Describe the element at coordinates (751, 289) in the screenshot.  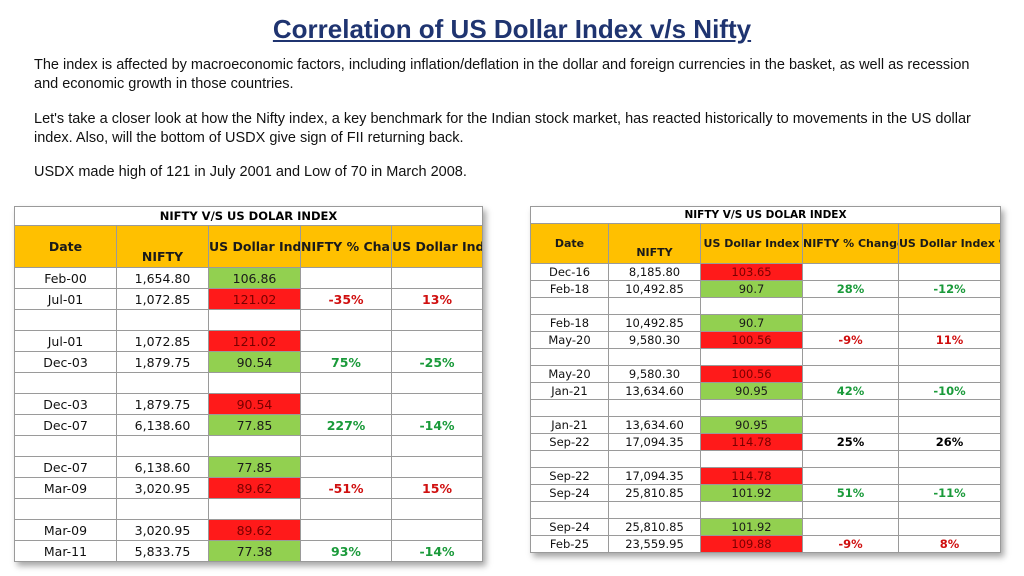
I see `usd-index-cell: 90.7` at that location.